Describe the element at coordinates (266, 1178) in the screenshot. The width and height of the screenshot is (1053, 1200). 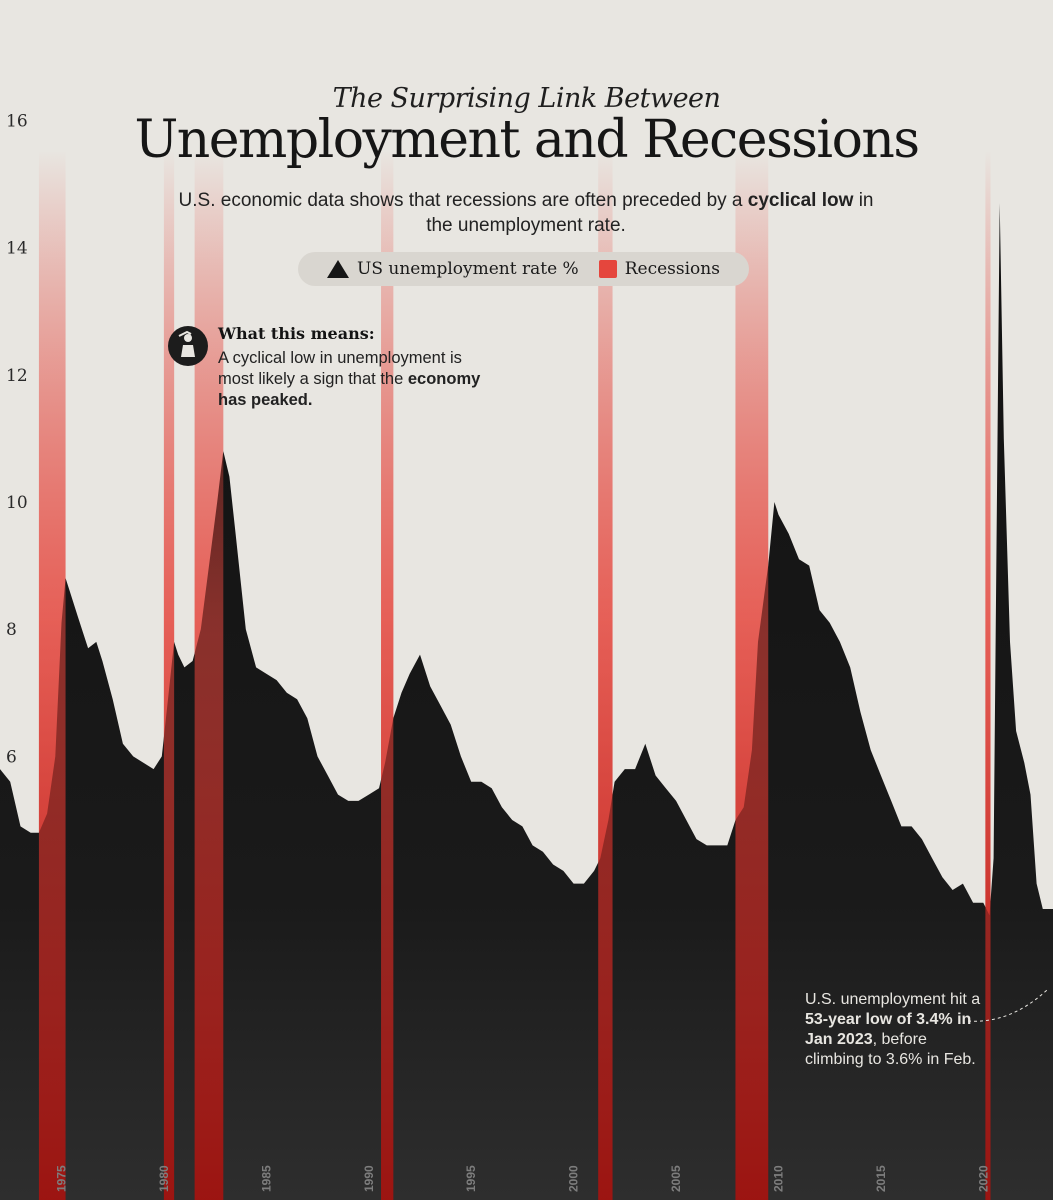
I see `x-tick-label: 1985` at that location.